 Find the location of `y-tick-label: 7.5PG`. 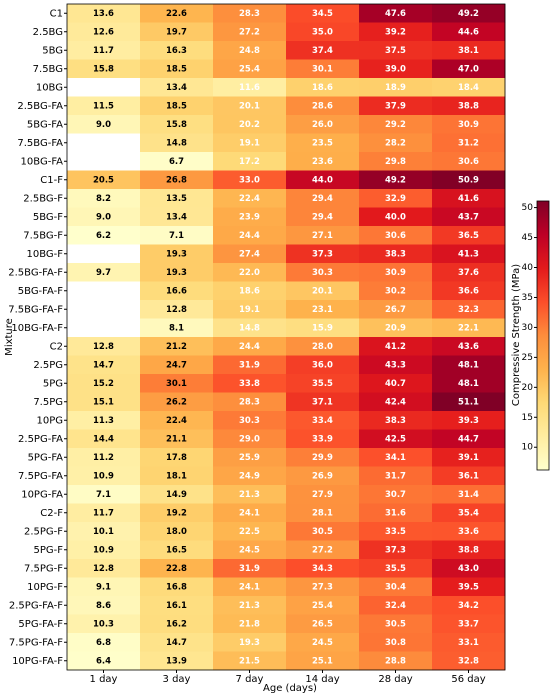

y-tick-label: 7.5PG is located at coordinates (48, 402).